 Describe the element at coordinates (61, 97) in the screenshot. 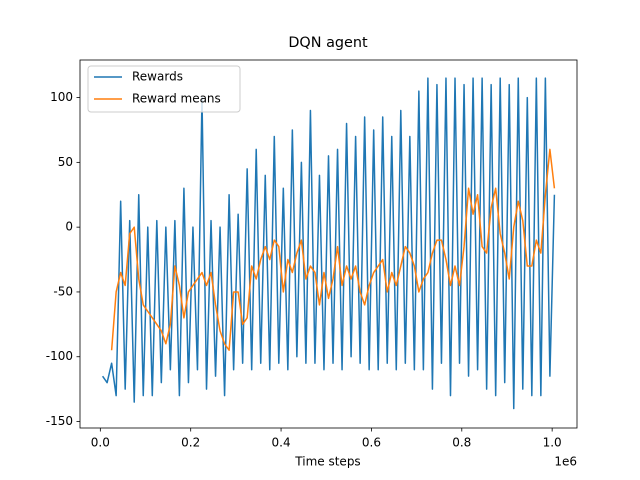

I see `y-tick-label: 100` at that location.